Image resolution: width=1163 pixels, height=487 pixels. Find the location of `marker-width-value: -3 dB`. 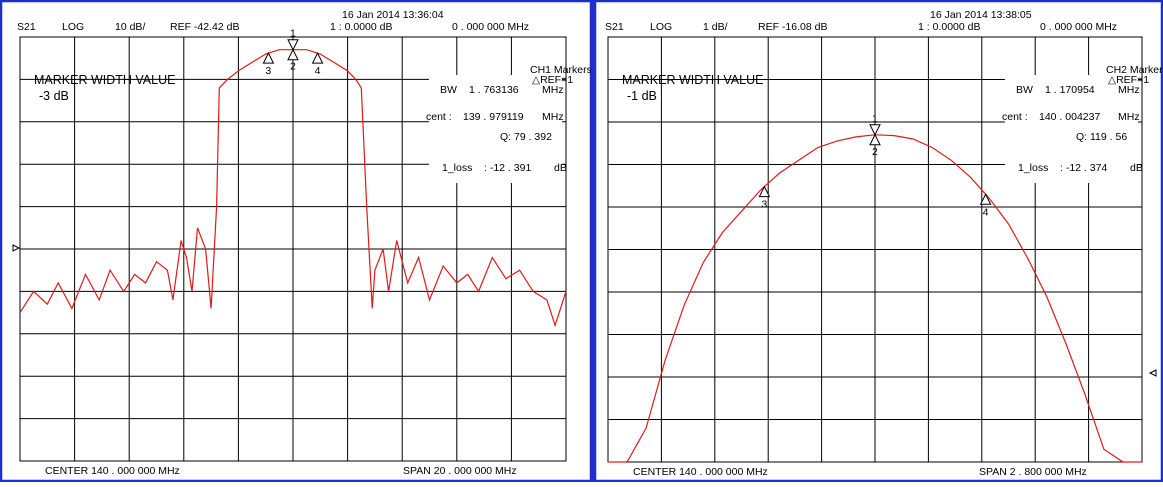

marker-width-value: -3 dB is located at coordinates (54, 96).